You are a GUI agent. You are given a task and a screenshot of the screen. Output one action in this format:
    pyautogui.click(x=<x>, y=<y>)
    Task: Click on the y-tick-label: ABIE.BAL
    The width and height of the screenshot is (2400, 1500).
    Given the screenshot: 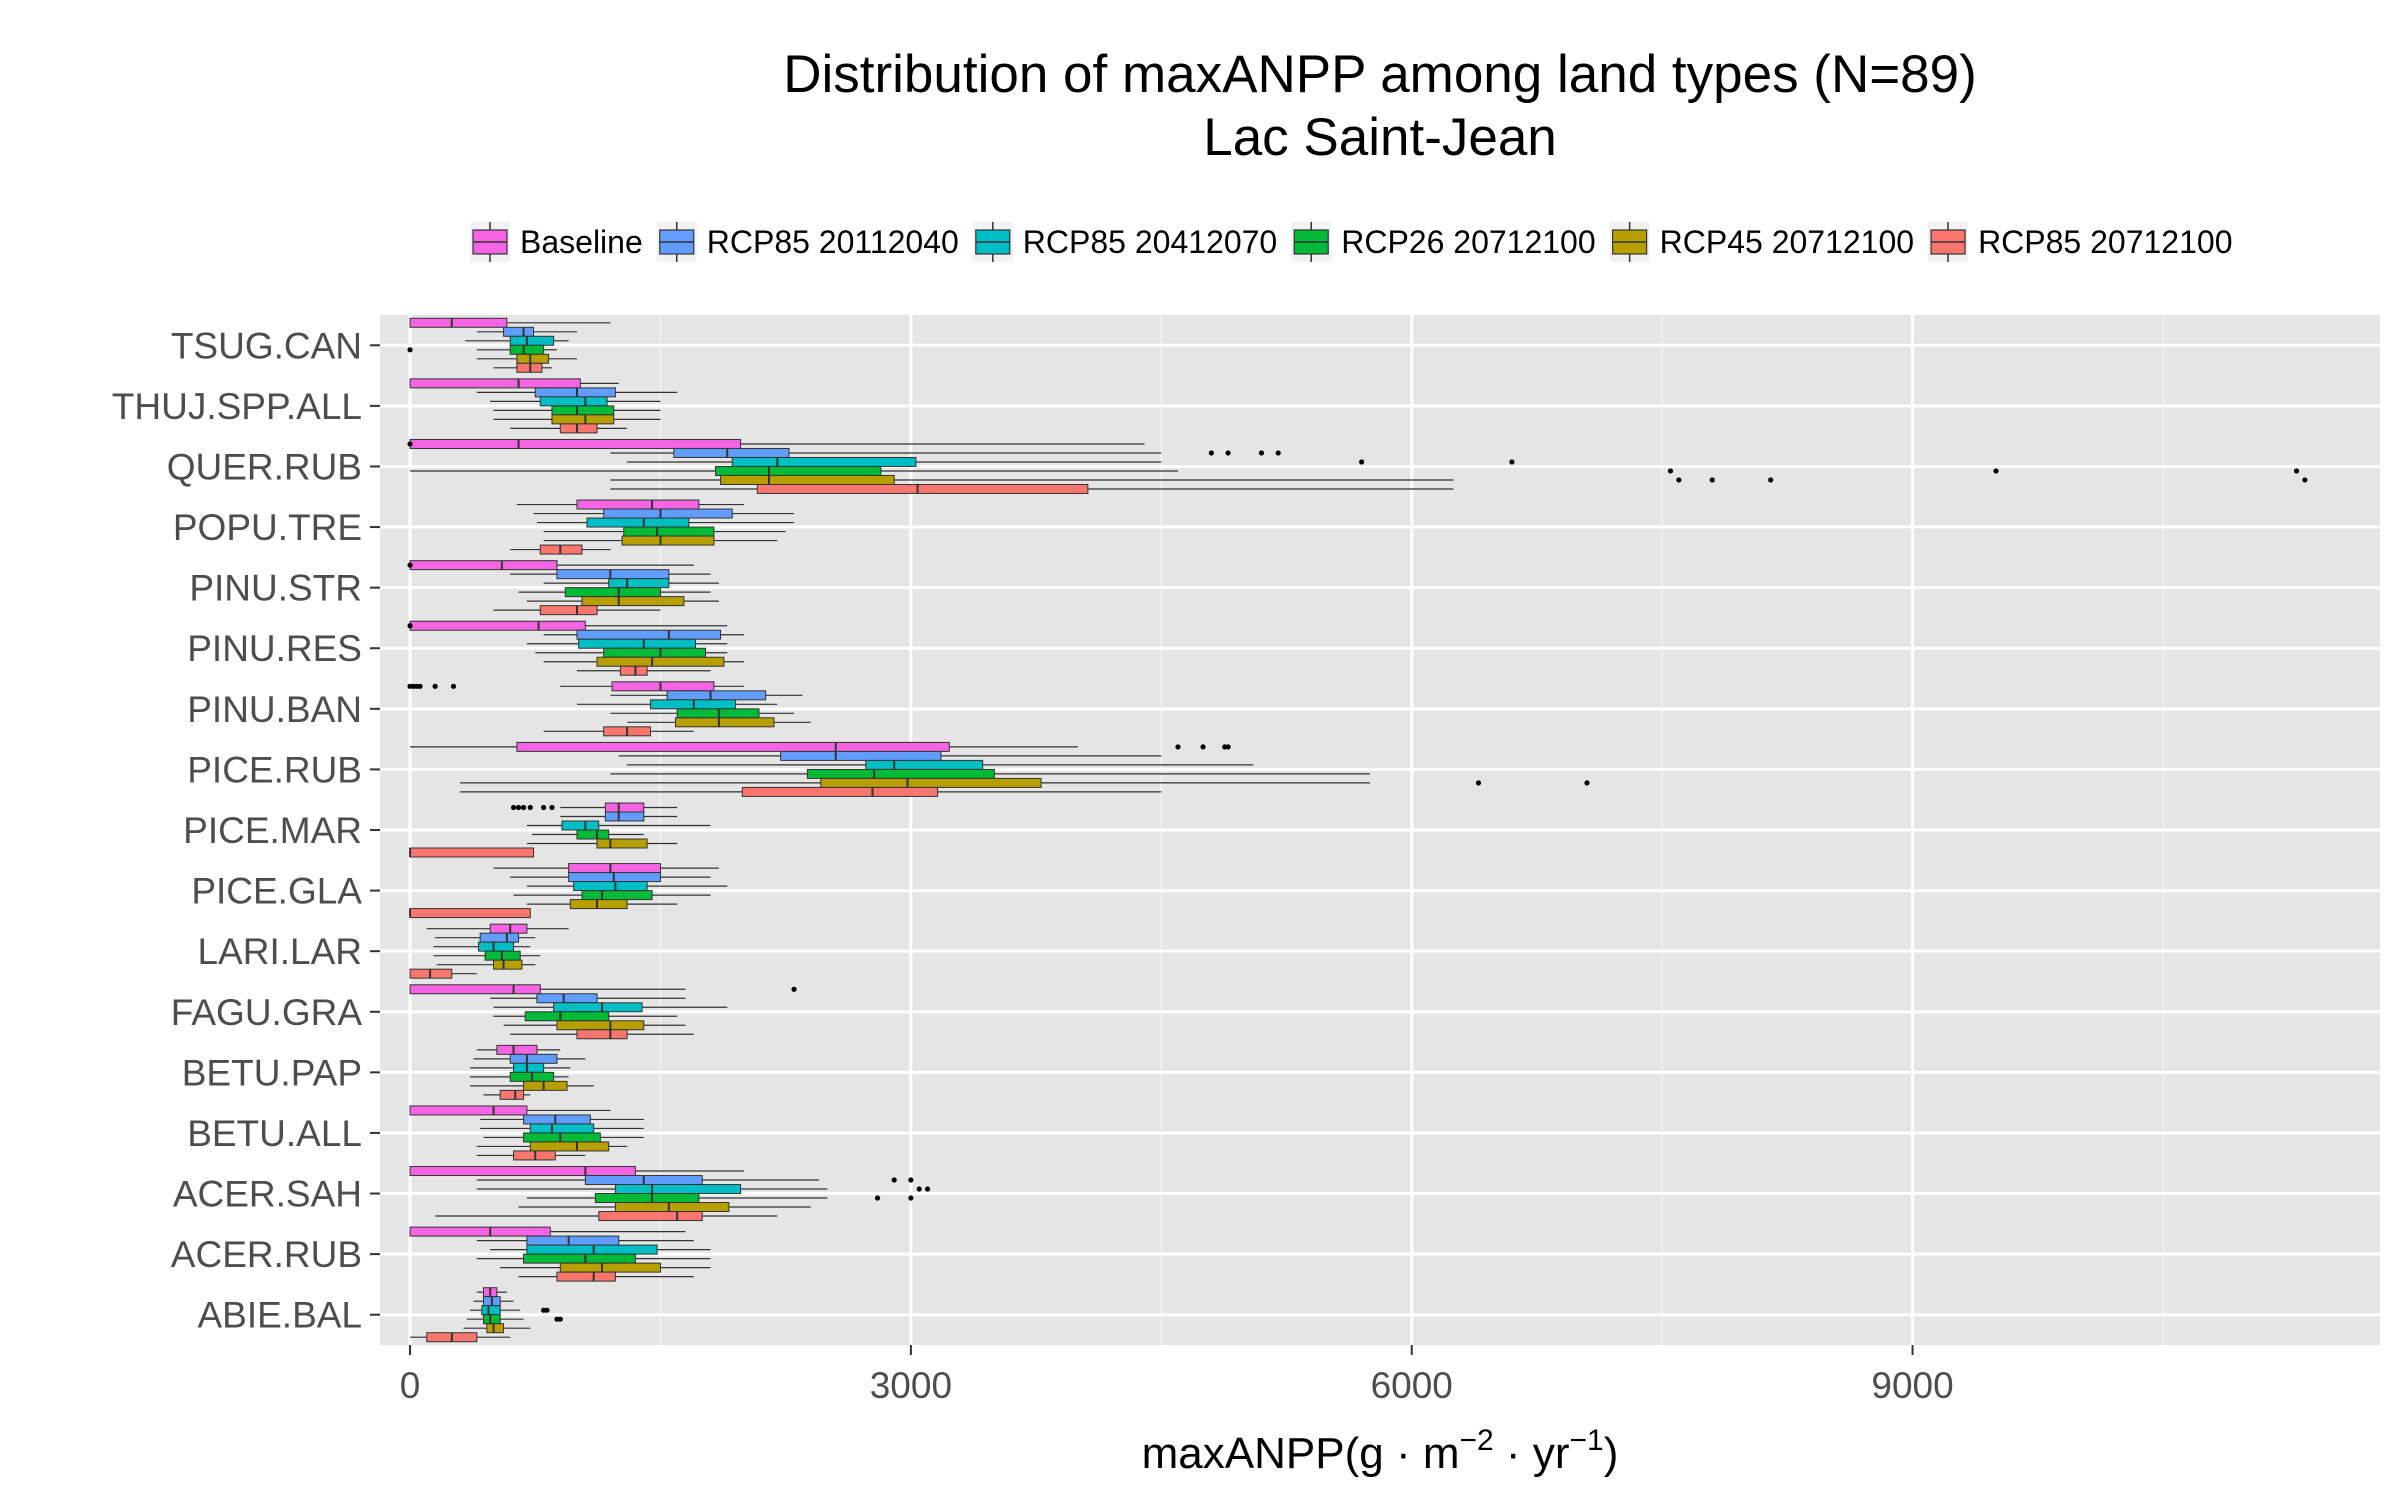 What is the action you would take?
    pyautogui.click(x=279, y=1315)
    